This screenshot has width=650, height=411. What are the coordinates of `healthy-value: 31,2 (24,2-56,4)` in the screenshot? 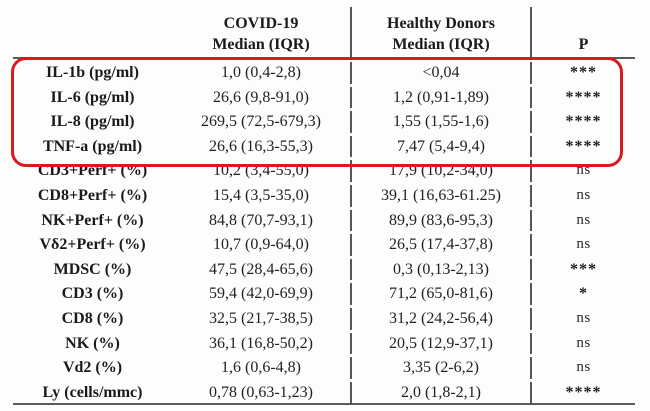 It's located at (440, 318).